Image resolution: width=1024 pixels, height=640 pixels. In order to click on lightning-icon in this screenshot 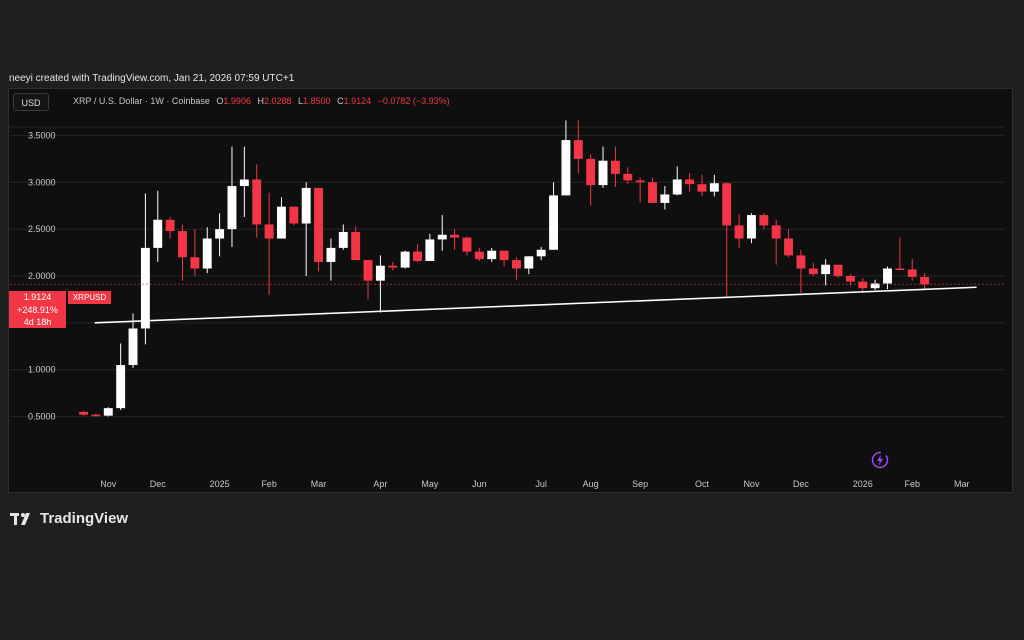, I will do `click(880, 460)`.